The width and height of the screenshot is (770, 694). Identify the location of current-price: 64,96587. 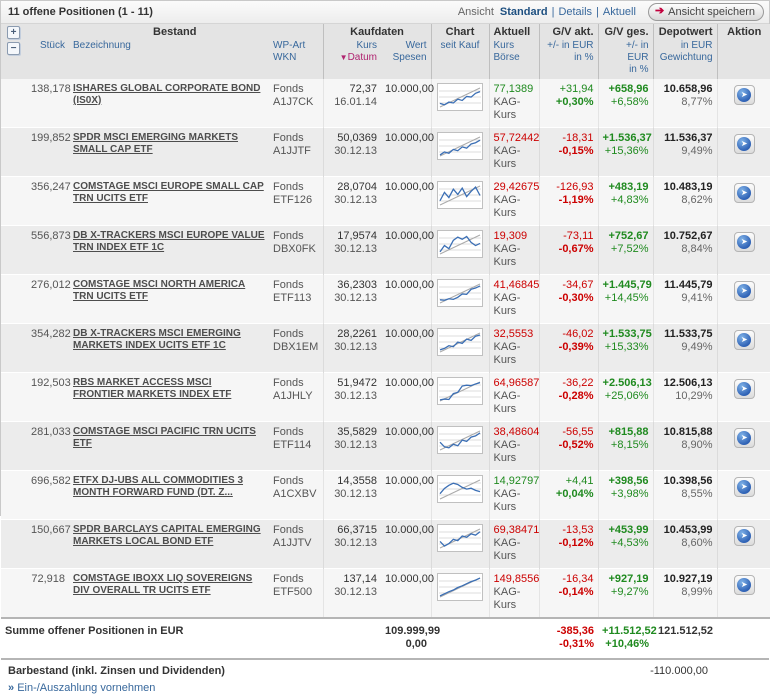
(516, 383).